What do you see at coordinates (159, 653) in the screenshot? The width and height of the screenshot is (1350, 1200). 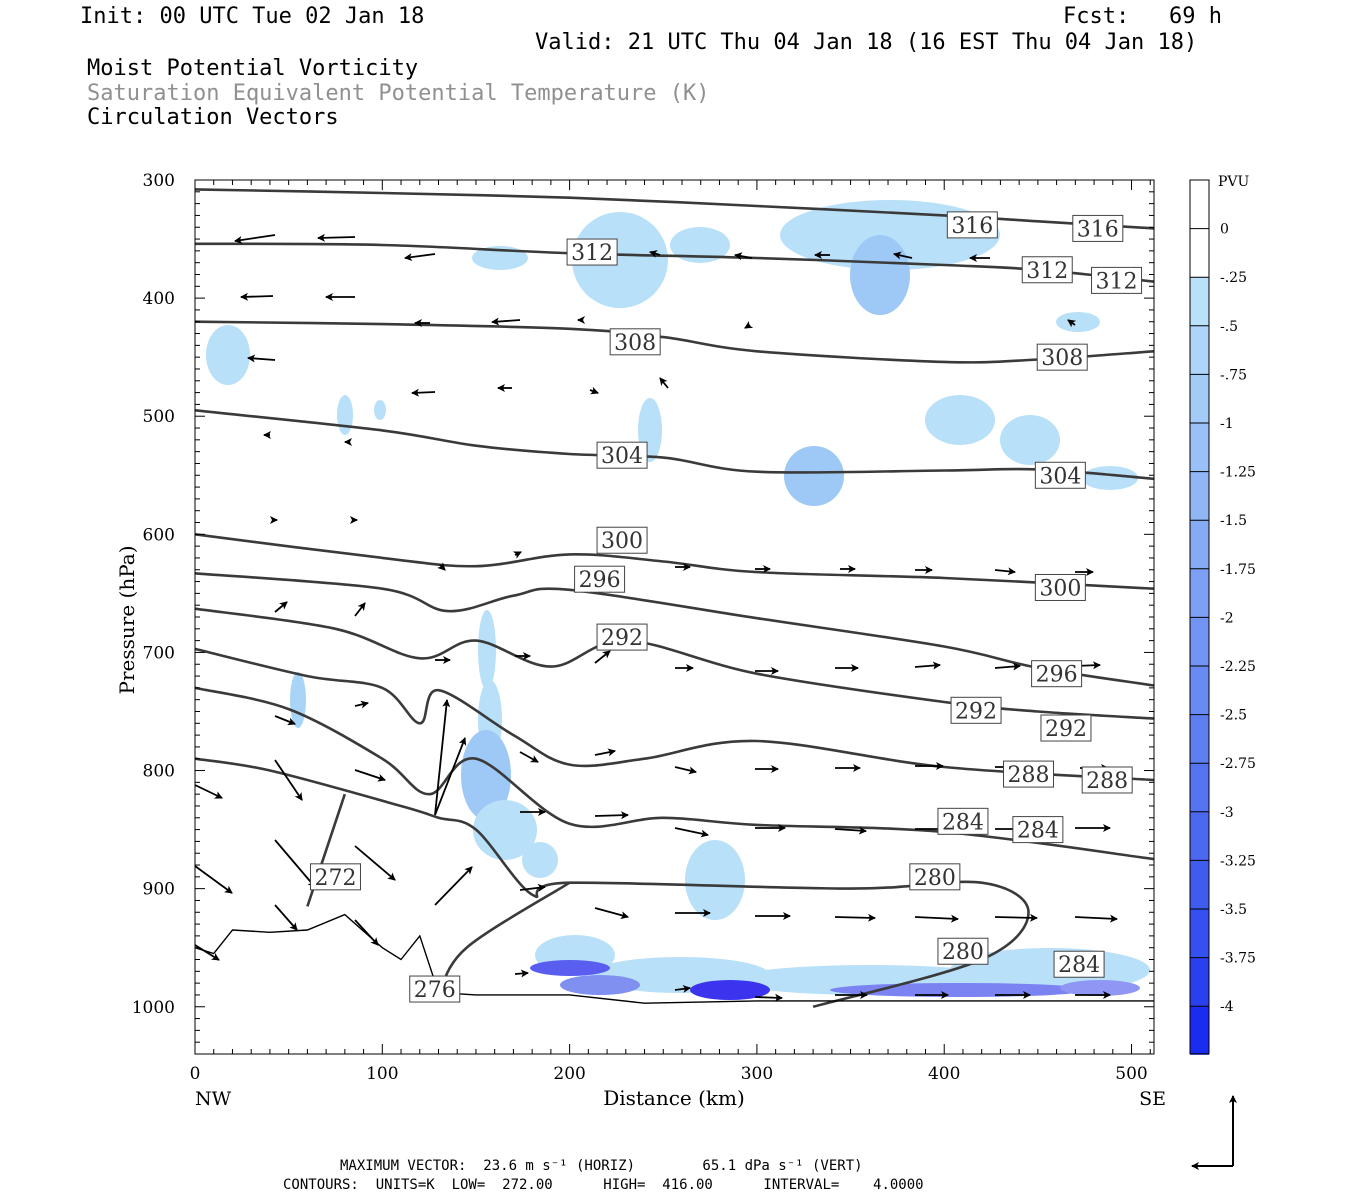 I see `y-tick-label: 700` at bounding box center [159, 653].